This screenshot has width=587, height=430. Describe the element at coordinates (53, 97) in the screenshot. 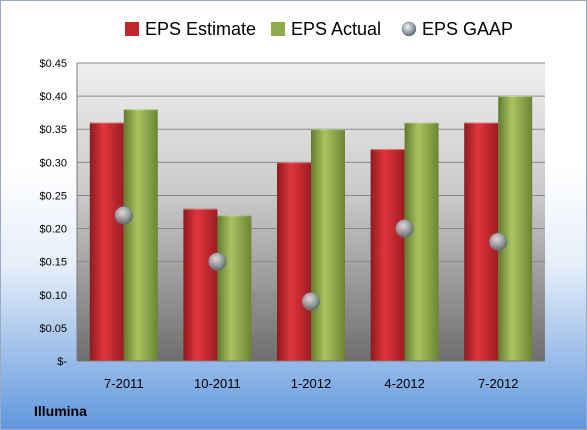

I see `y-tick-label: $0.40` at that location.